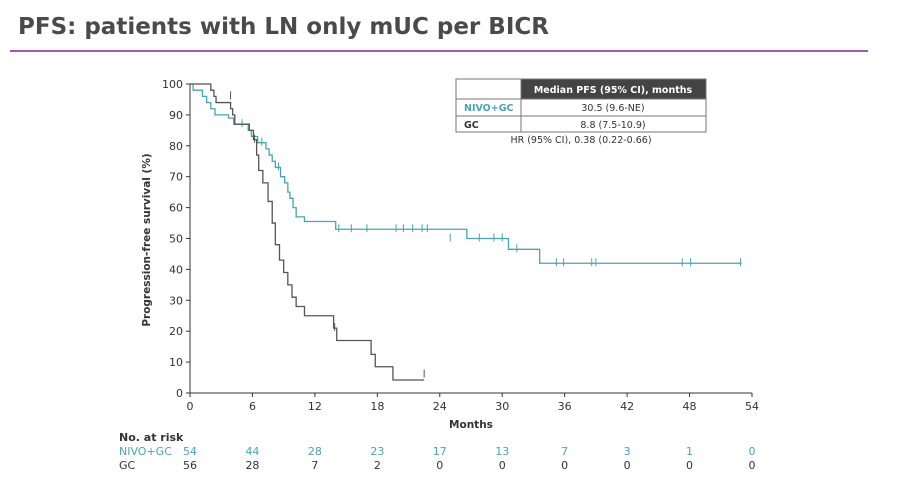 Image resolution: width=900 pixels, height=481 pixels. I want to click on risk-value: 56, so click(190, 465).